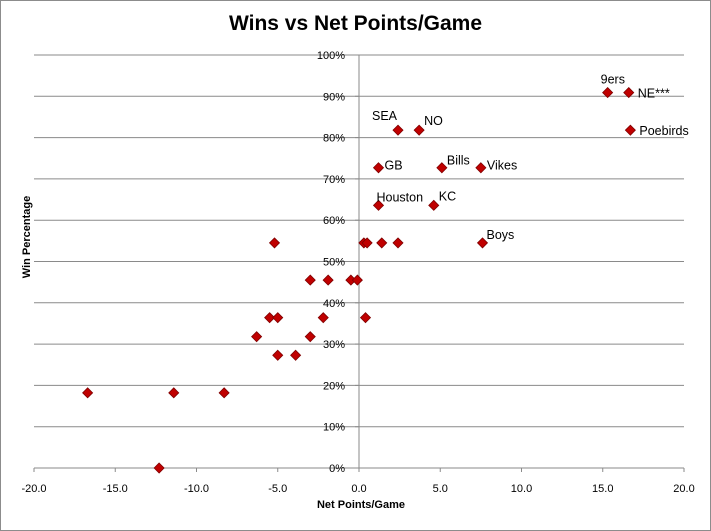 Image resolution: width=711 pixels, height=531 pixels. What do you see at coordinates (334, 221) in the screenshot?
I see `y-tick-label: 60%` at bounding box center [334, 221].